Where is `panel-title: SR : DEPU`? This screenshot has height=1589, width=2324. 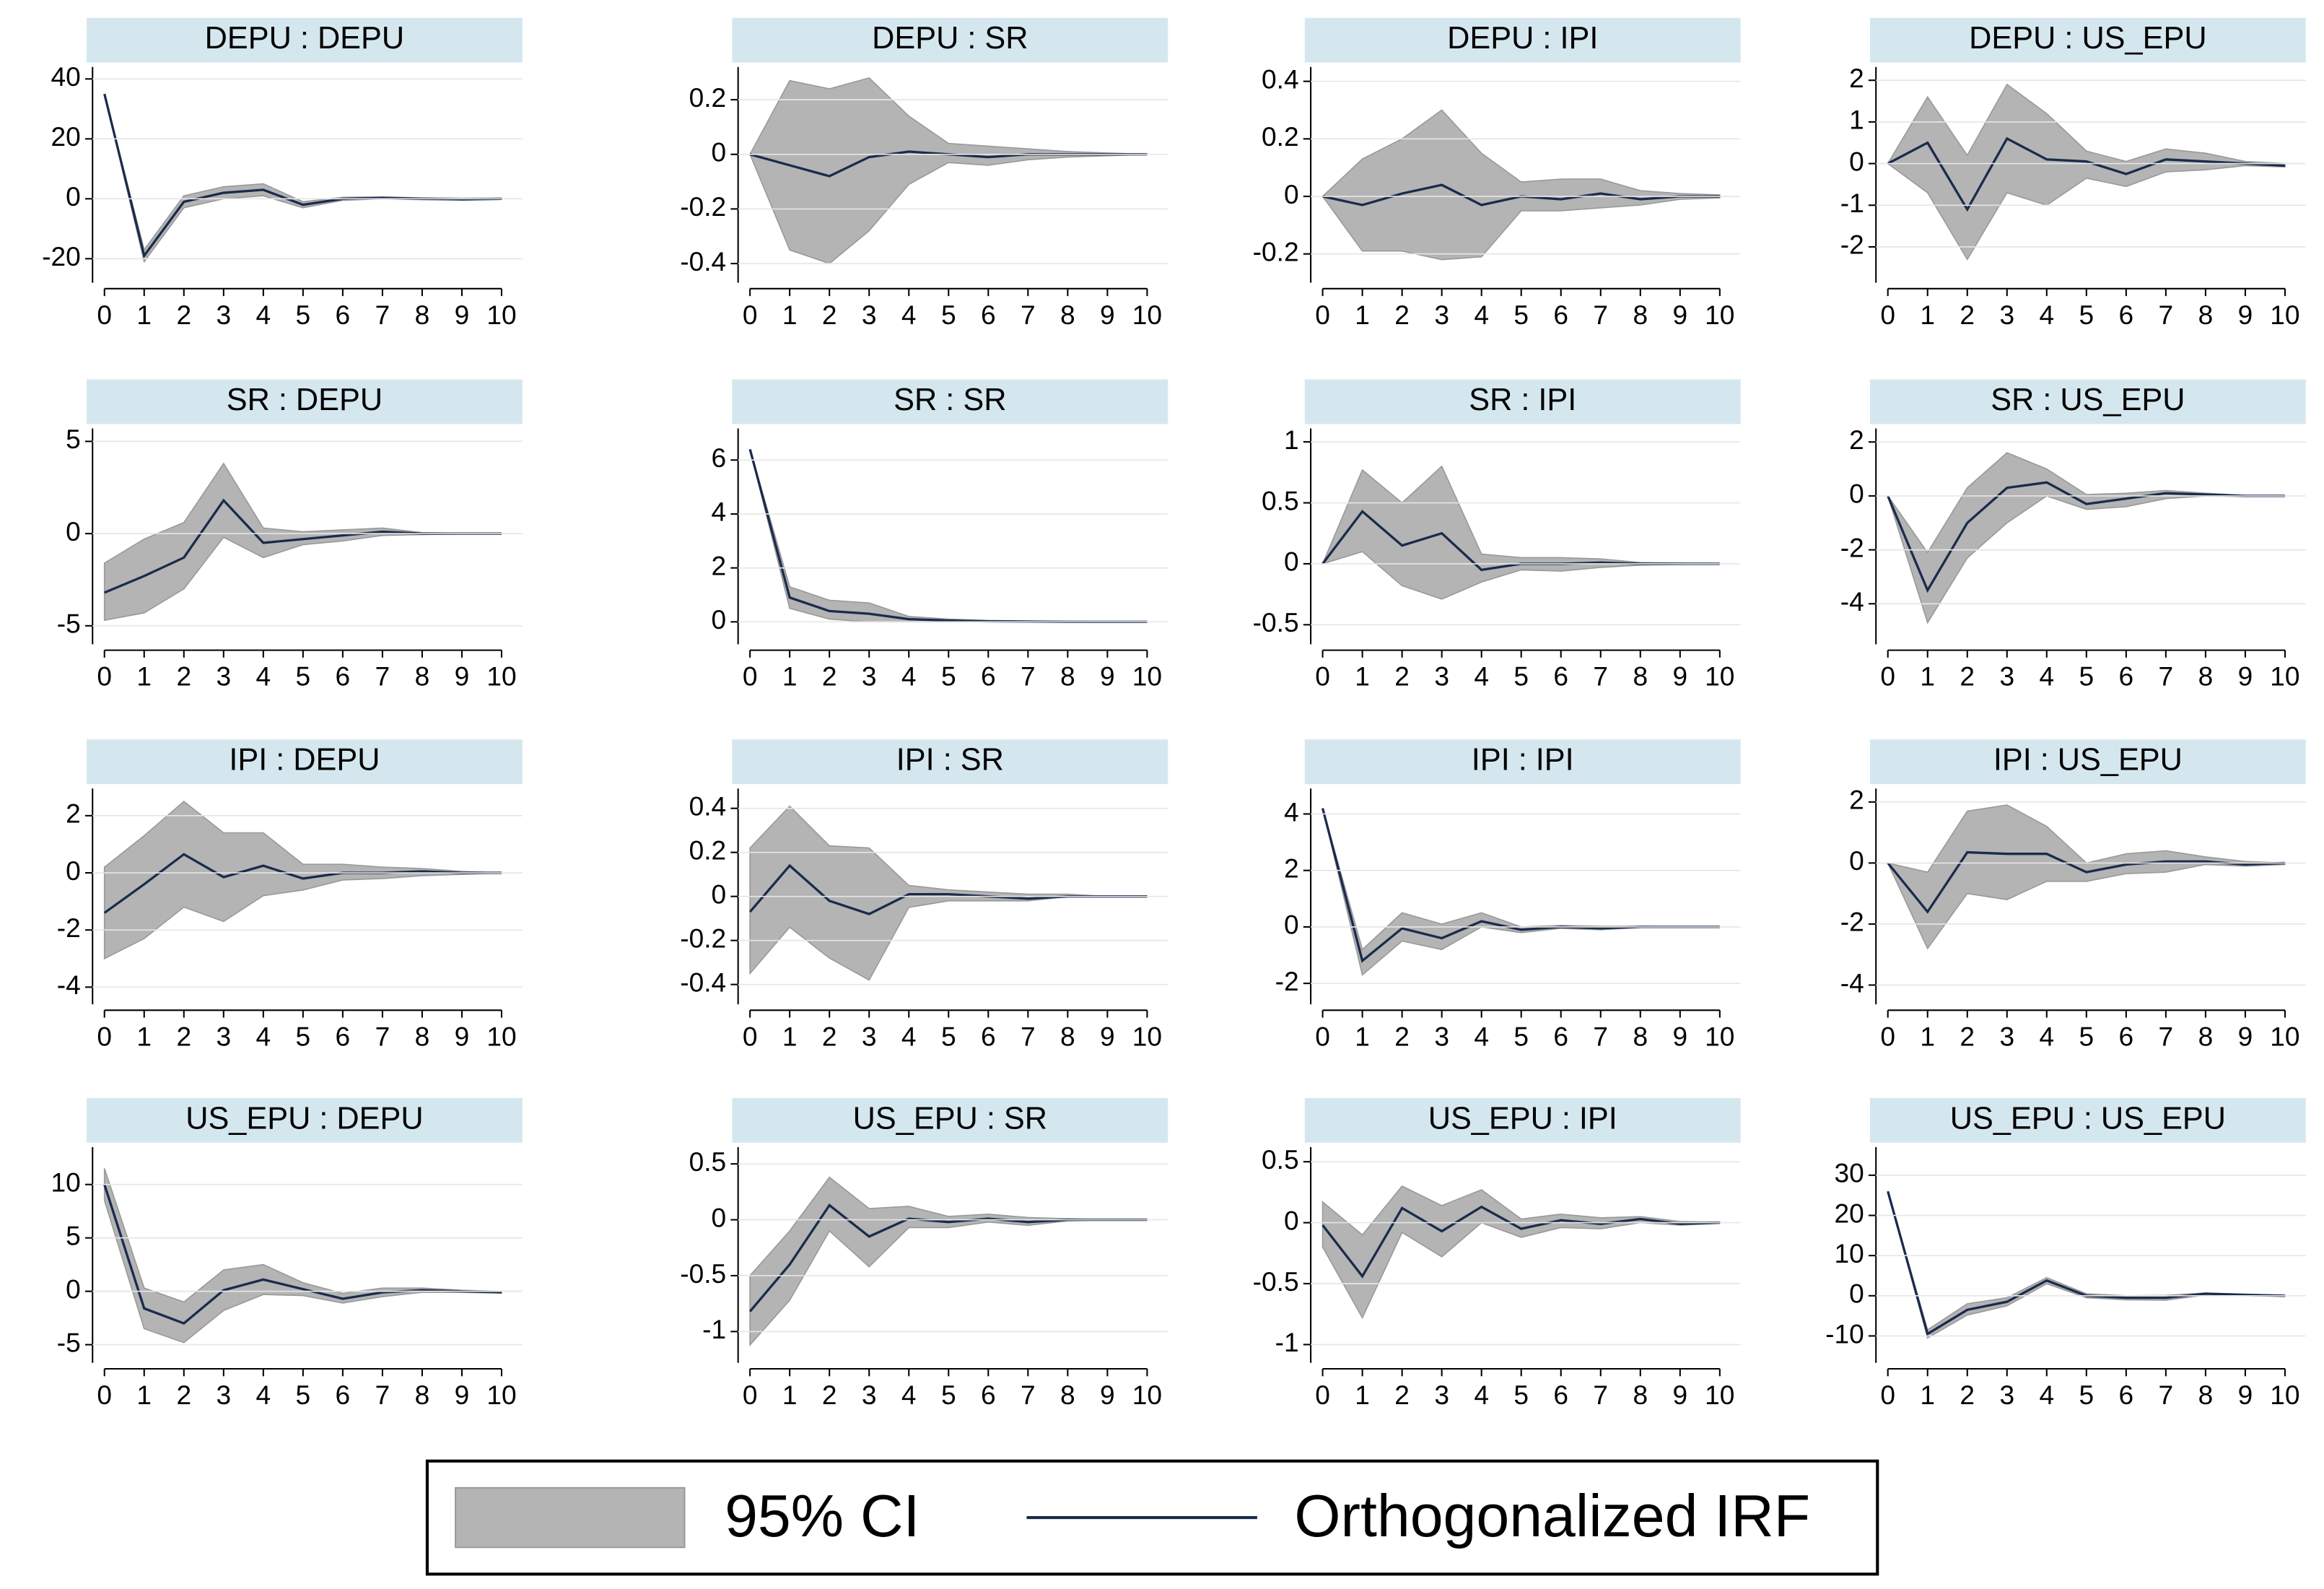
panel-title: SR : DEPU is located at coordinates (305, 400).